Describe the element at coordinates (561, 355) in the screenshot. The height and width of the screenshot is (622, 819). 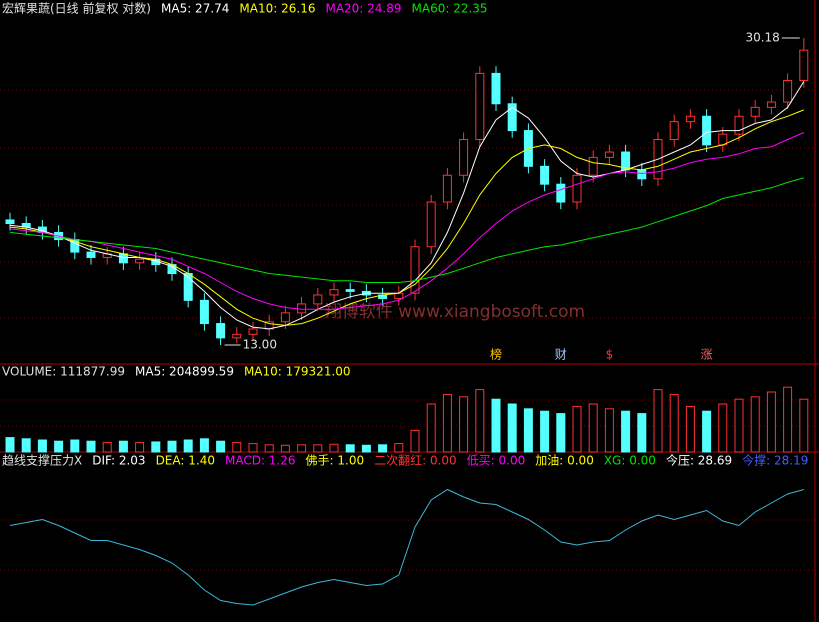
I see `marker-label: 财` at that location.